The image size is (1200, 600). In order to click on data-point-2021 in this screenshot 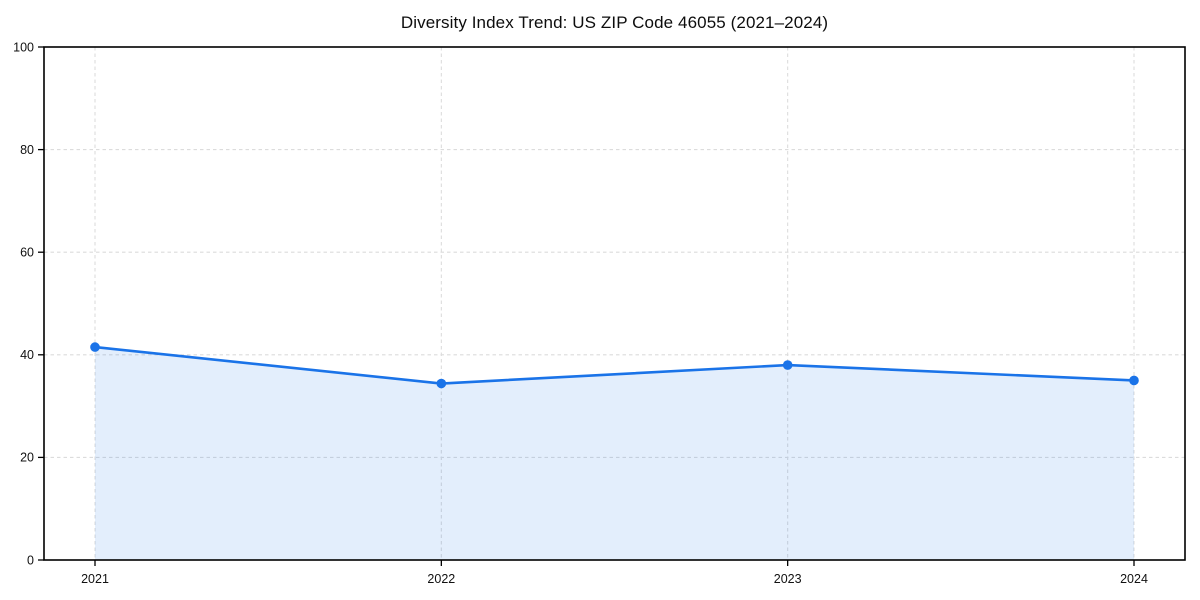, I will do `click(95, 347)`.